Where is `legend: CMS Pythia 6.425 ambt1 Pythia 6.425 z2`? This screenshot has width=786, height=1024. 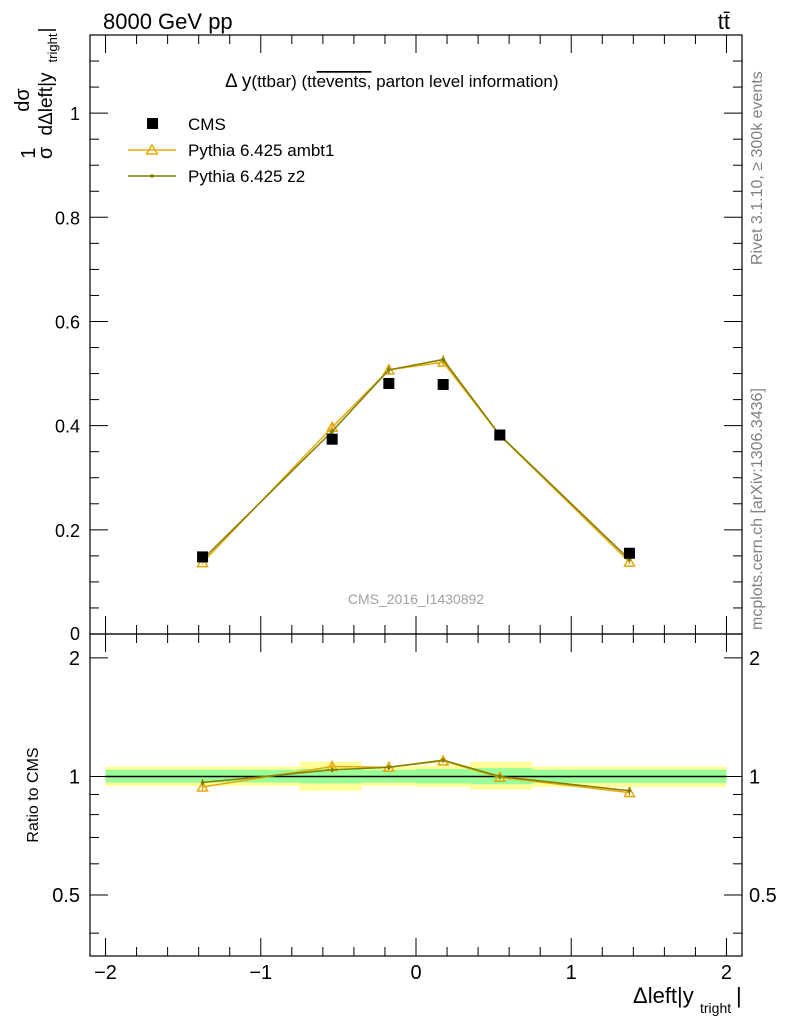
legend: CMS Pythia 6.425 ambt1 Pythia 6.425 z2 is located at coordinates (231, 150).